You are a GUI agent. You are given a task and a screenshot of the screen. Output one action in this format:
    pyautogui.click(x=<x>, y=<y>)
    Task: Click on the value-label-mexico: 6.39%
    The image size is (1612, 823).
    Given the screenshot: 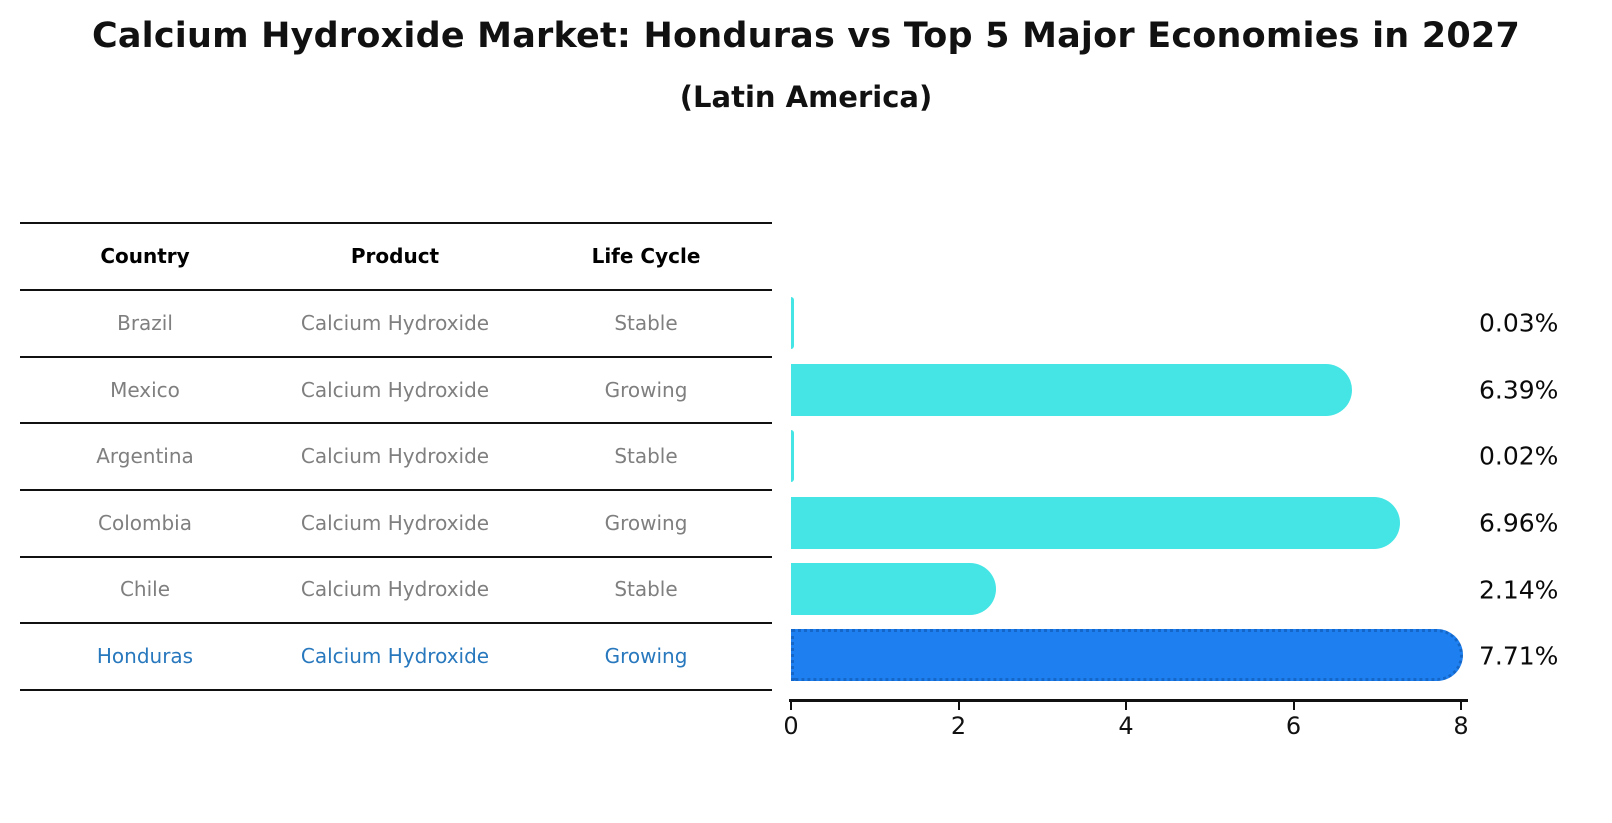 What is the action you would take?
    pyautogui.click(x=1519, y=390)
    